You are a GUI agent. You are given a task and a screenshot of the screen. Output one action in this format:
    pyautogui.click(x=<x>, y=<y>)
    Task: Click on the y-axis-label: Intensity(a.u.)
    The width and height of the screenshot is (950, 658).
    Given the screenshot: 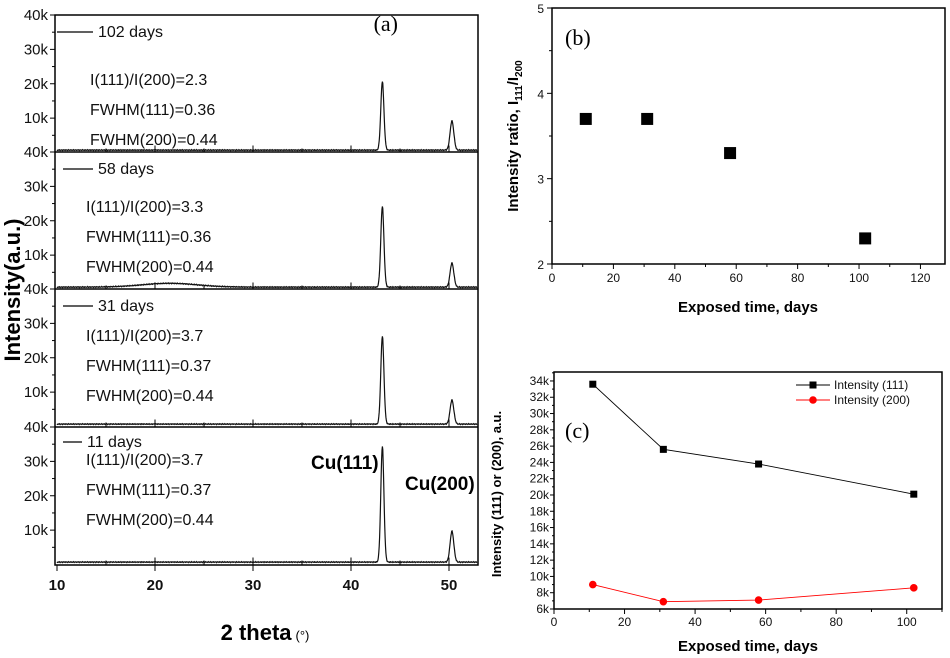 What is the action you would take?
    pyautogui.click(x=12, y=289)
    